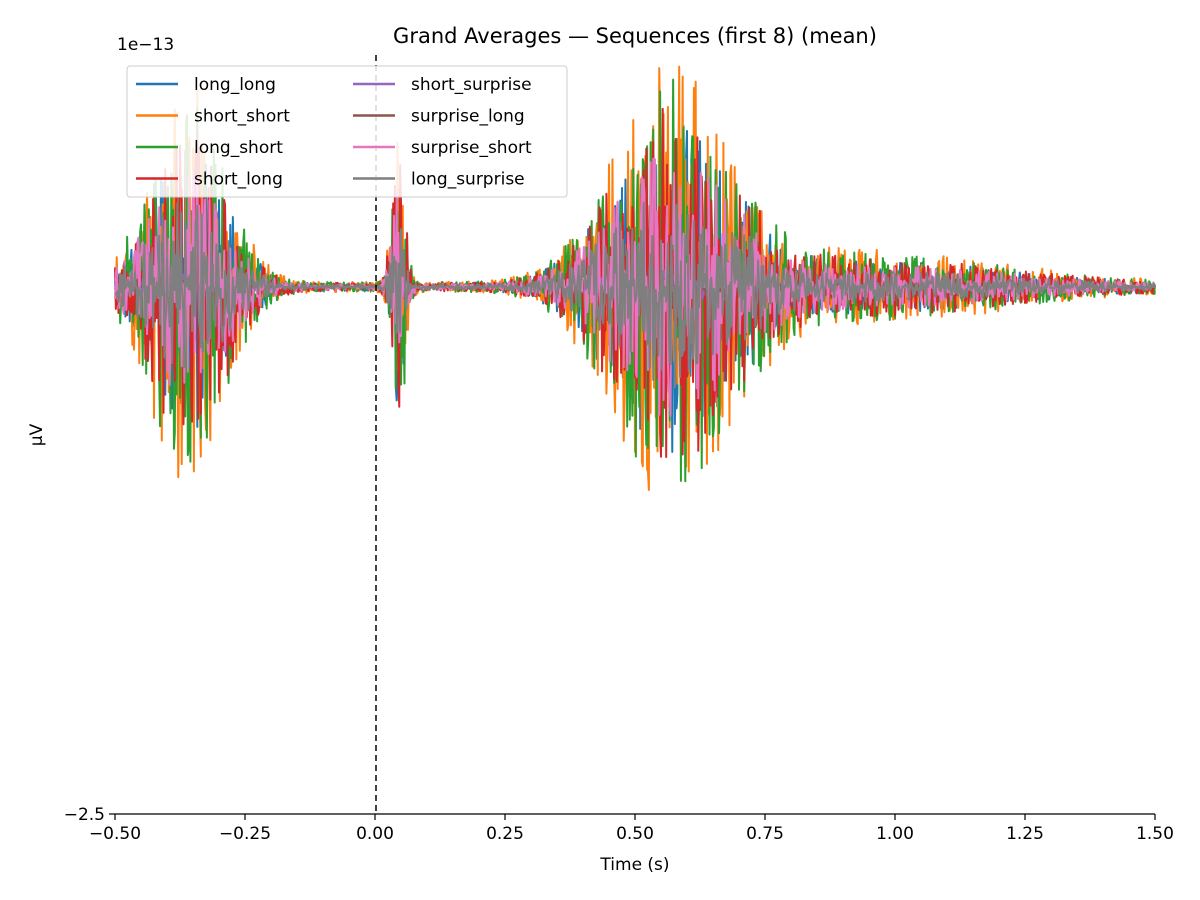 Image resolution: width=1200 pixels, height=900 pixels. Describe the element at coordinates (238, 180) in the screenshot. I see `legend-label-short-long: short_long` at that location.